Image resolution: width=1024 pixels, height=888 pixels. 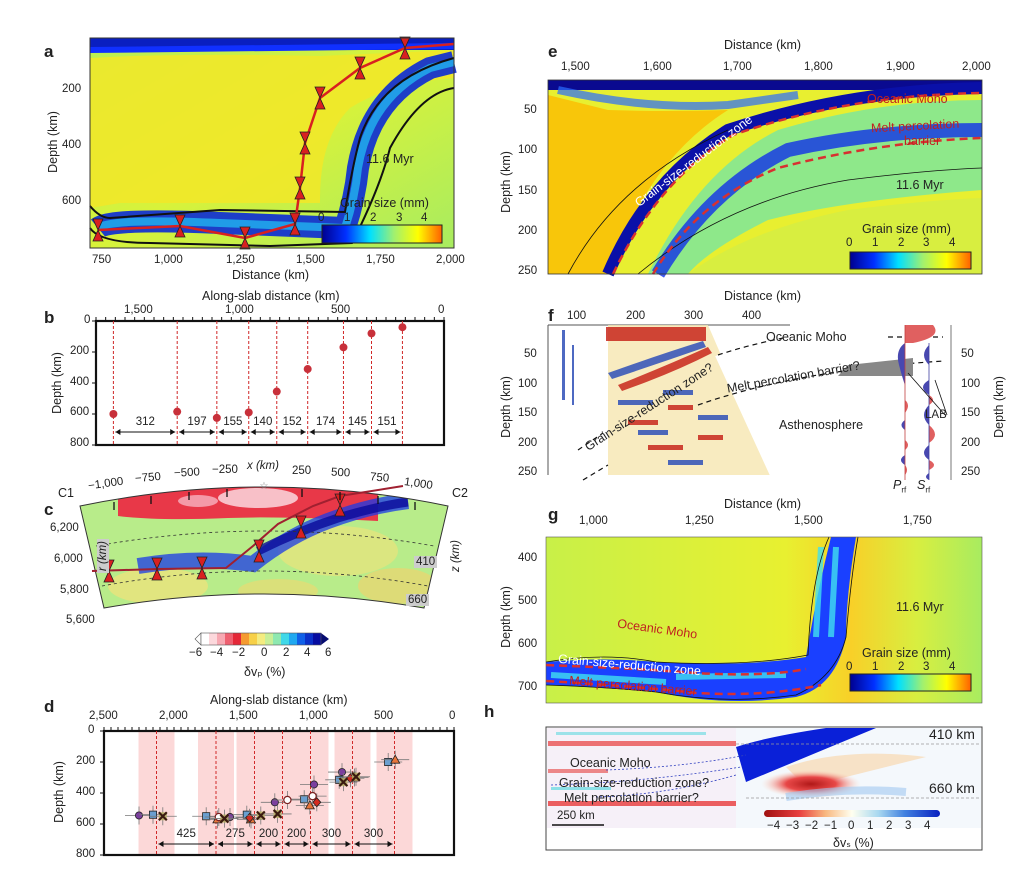 I want to click on panel-g-ytick: 400, so click(x=528, y=558).